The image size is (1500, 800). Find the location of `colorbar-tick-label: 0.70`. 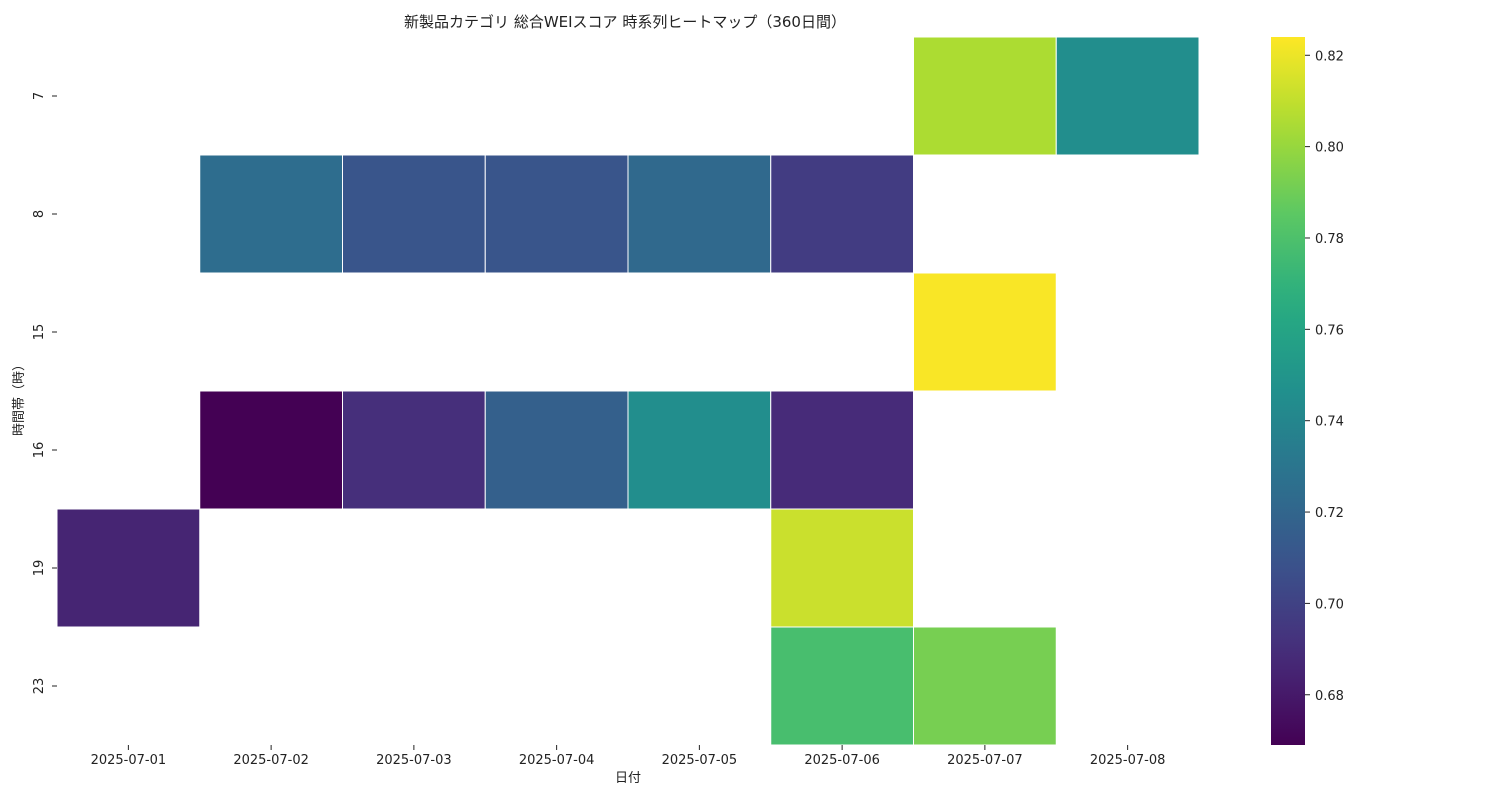

colorbar-tick-label: 0.70 is located at coordinates (1329, 604).